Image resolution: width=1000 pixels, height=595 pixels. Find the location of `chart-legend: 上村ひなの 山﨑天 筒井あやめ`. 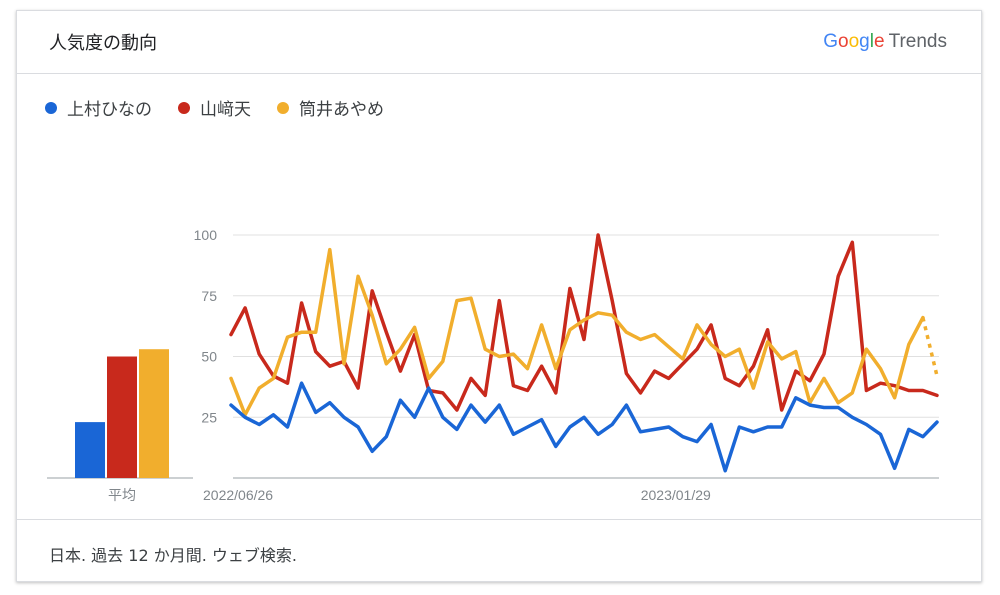

chart-legend: 上村ひなの 山﨑天 筒井あやめ is located at coordinates (214, 107).